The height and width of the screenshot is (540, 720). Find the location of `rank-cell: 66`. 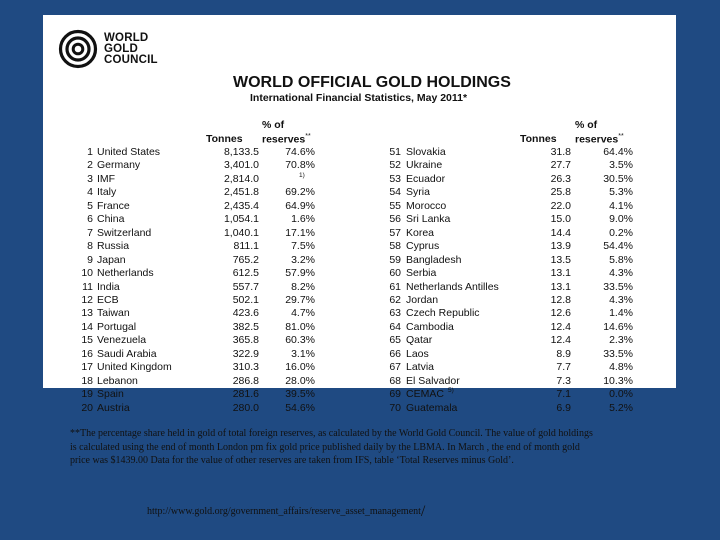

rank-cell: 66 is located at coordinates (395, 353).